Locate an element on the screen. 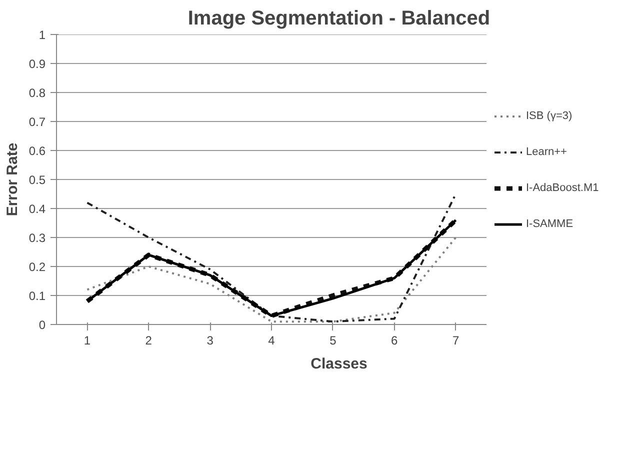 This screenshot has width=644, height=453. x-tick-label: 2 is located at coordinates (148, 341).